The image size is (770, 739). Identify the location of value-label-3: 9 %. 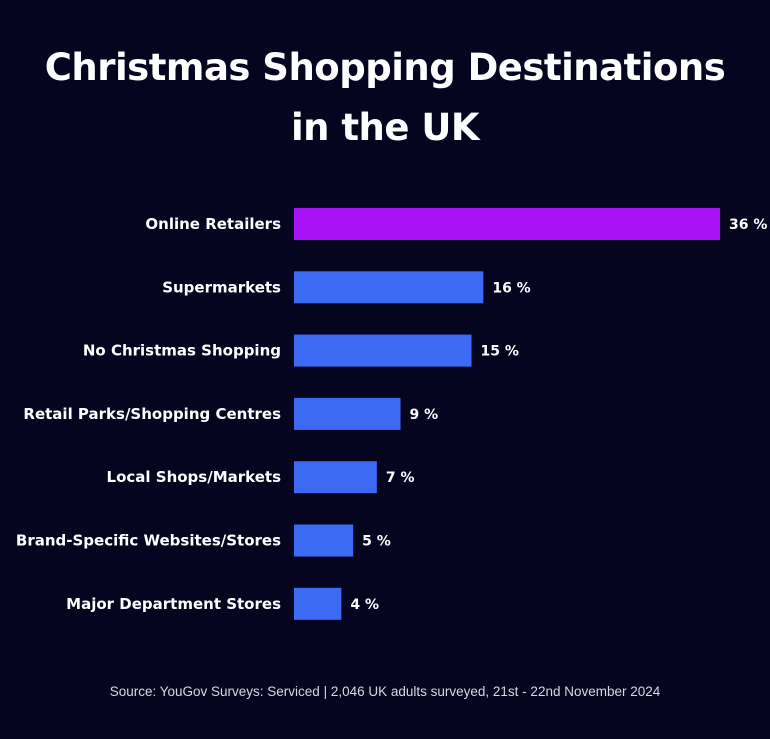
(424, 415).